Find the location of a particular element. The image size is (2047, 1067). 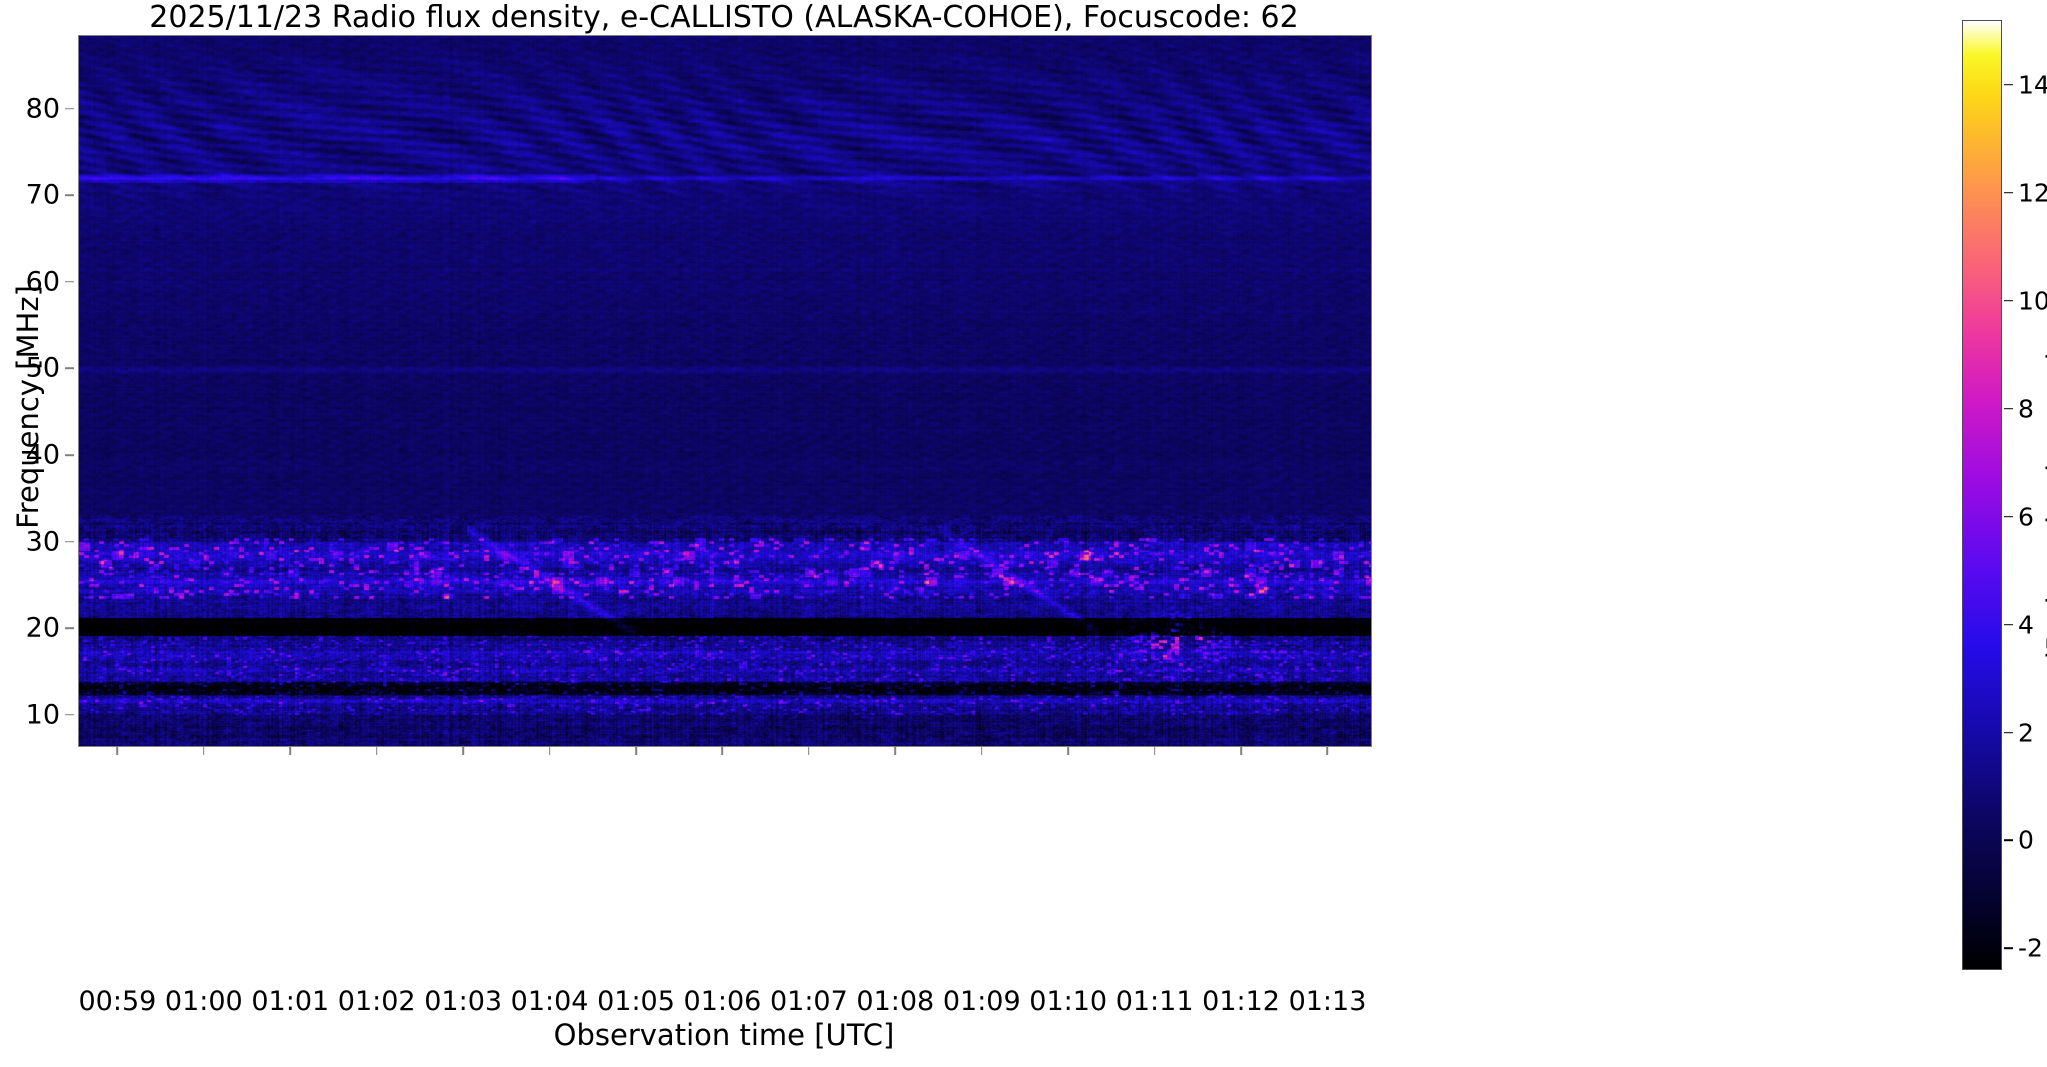

y-axis-ticks: 10 20 30 40 50 60 70 80 is located at coordinates (39, 533).